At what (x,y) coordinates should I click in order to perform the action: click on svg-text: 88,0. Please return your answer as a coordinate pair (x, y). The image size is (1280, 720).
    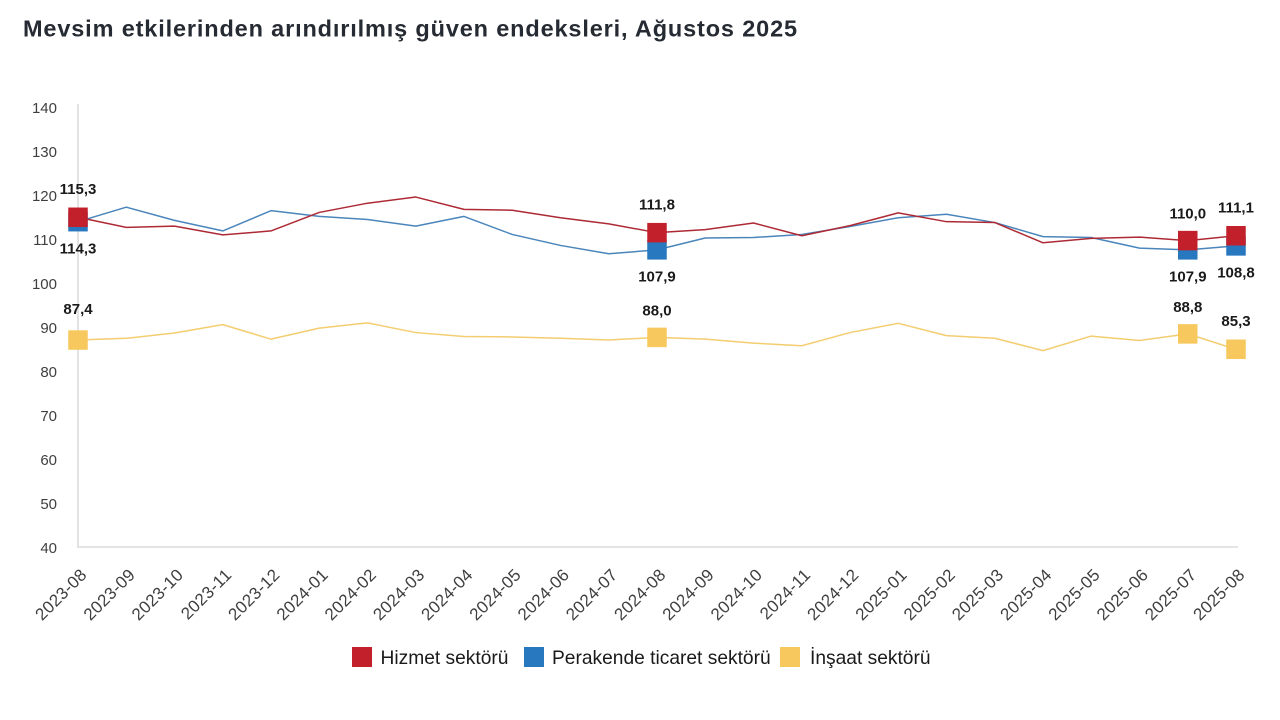
    Looking at the image, I should click on (656, 311).